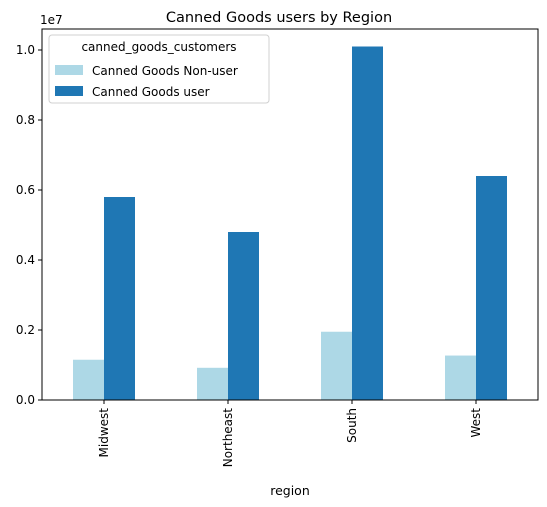 The image size is (547, 507). I want to click on y-tick-label: 0.0, so click(25, 400).